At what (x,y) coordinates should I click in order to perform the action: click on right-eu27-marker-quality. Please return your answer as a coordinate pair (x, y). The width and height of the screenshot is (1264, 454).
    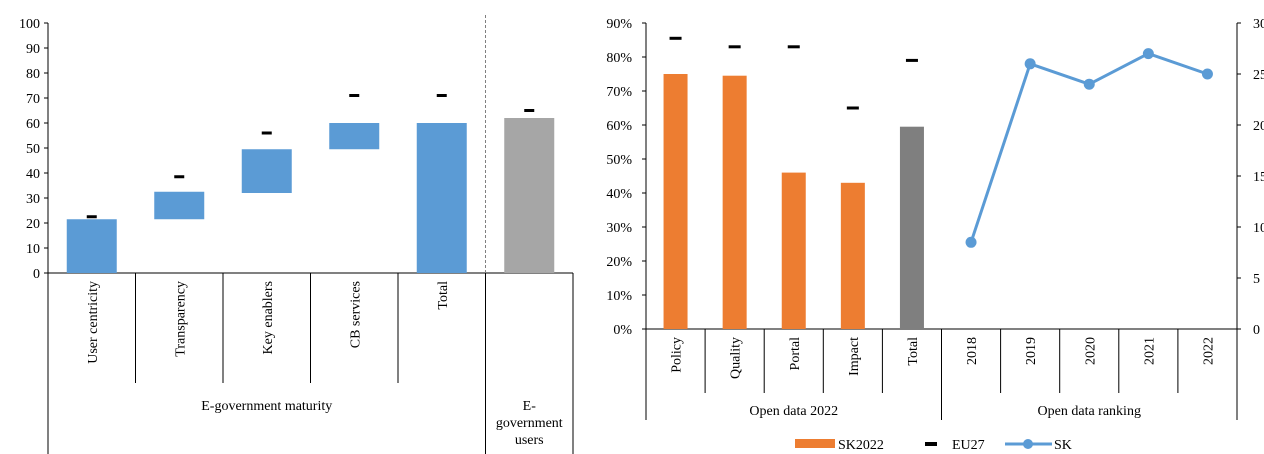
    Looking at the image, I should click on (734, 47).